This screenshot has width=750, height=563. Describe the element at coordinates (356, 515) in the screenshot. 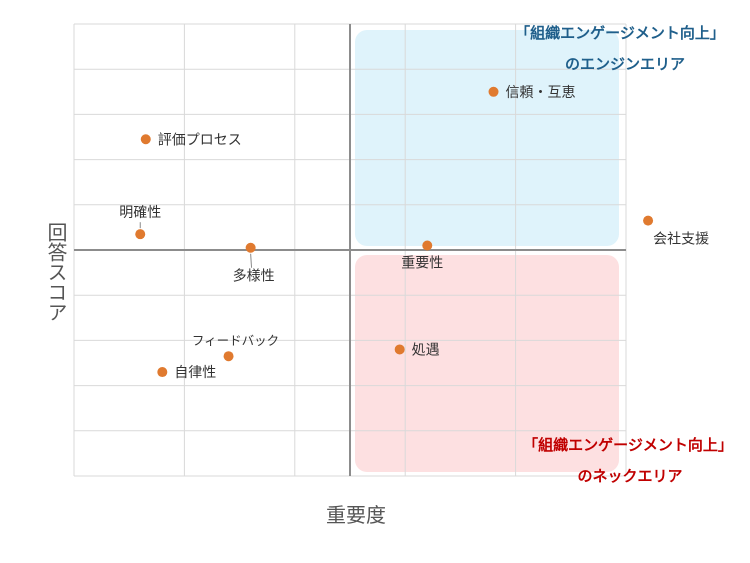

I see `x-axis-title: 重要度` at that location.